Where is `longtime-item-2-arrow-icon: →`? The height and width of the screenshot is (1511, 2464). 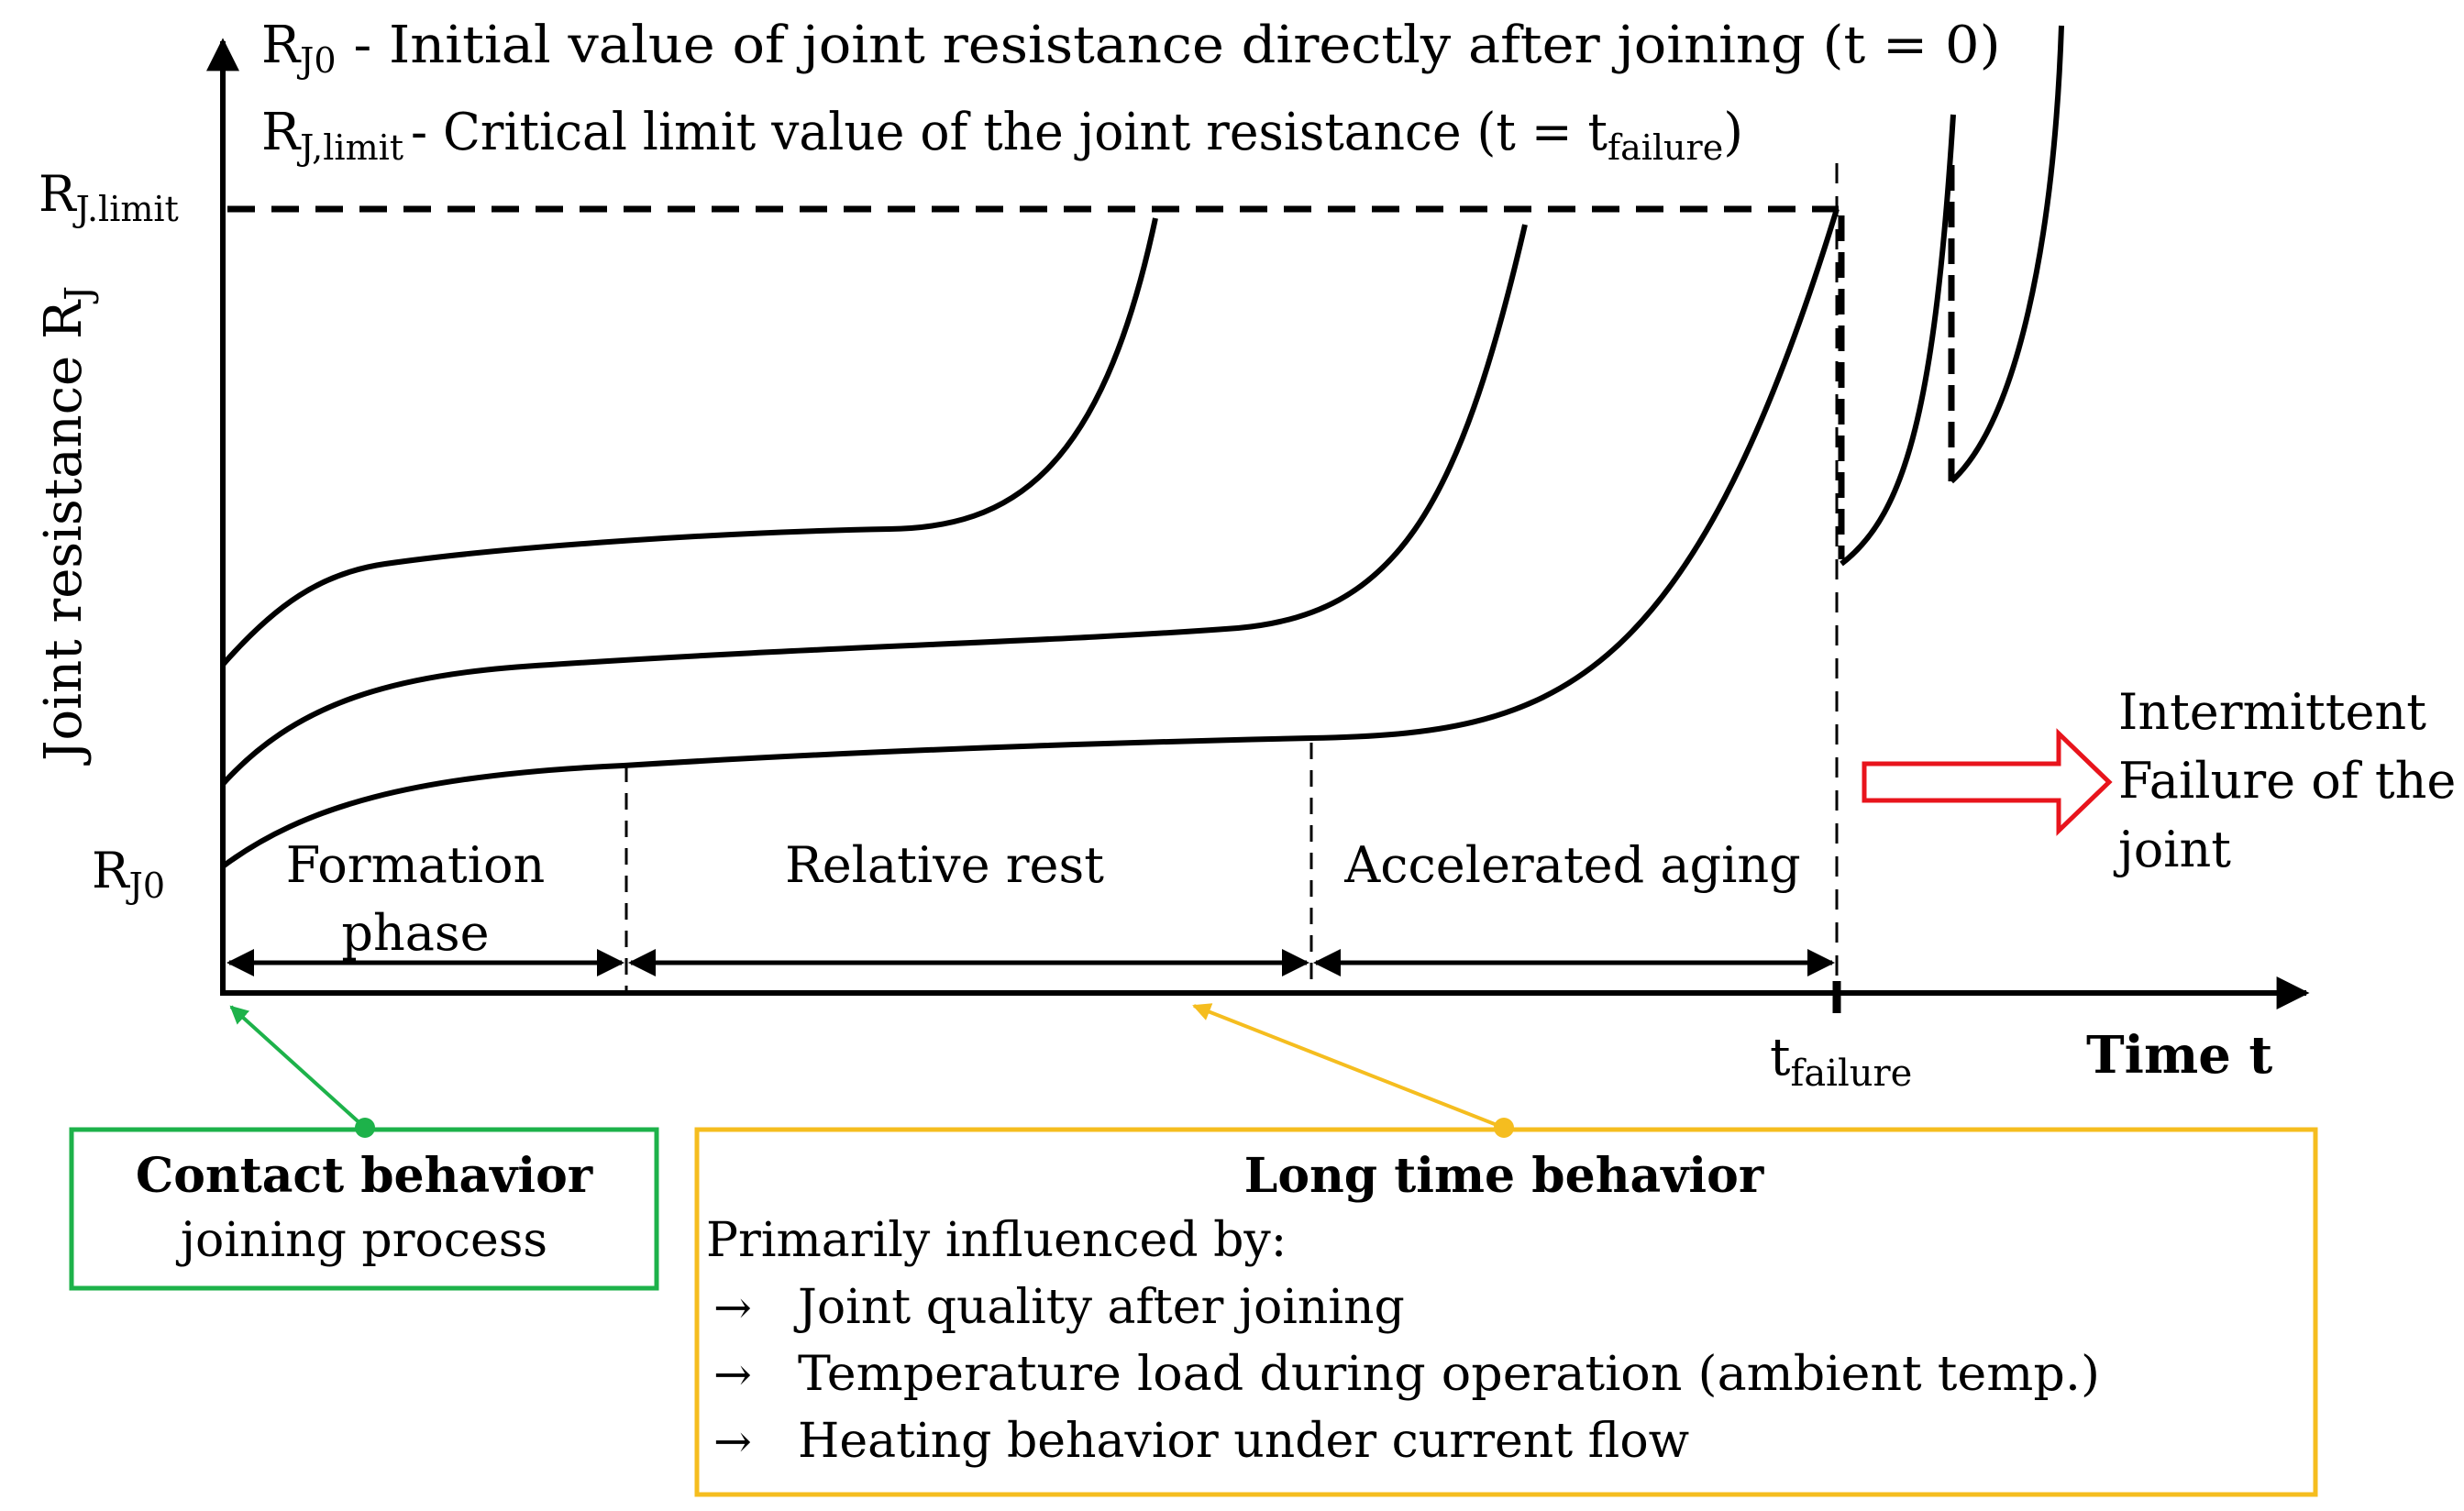
longtime-item-2-arrow-icon: → is located at coordinates (732, 1374).